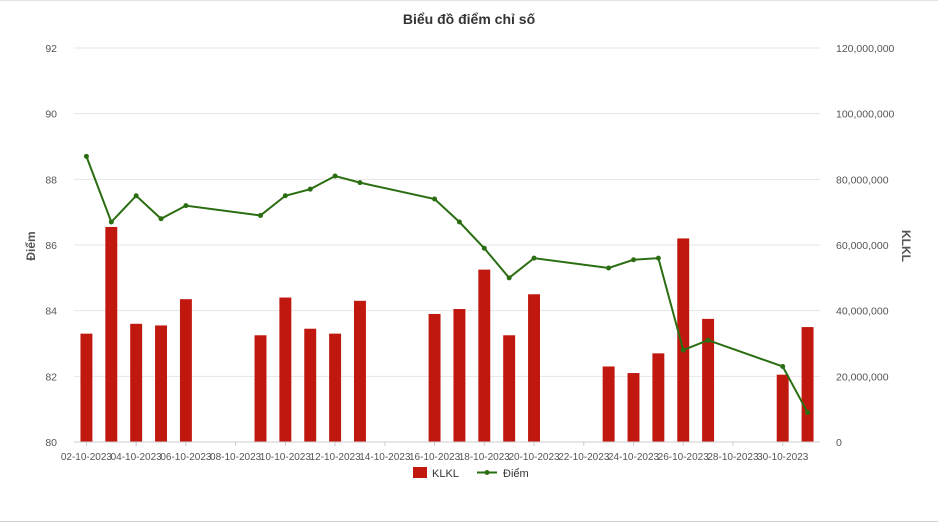 The width and height of the screenshot is (938, 526). What do you see at coordinates (51, 180) in the screenshot?
I see `y-left-tick-label: 88` at bounding box center [51, 180].